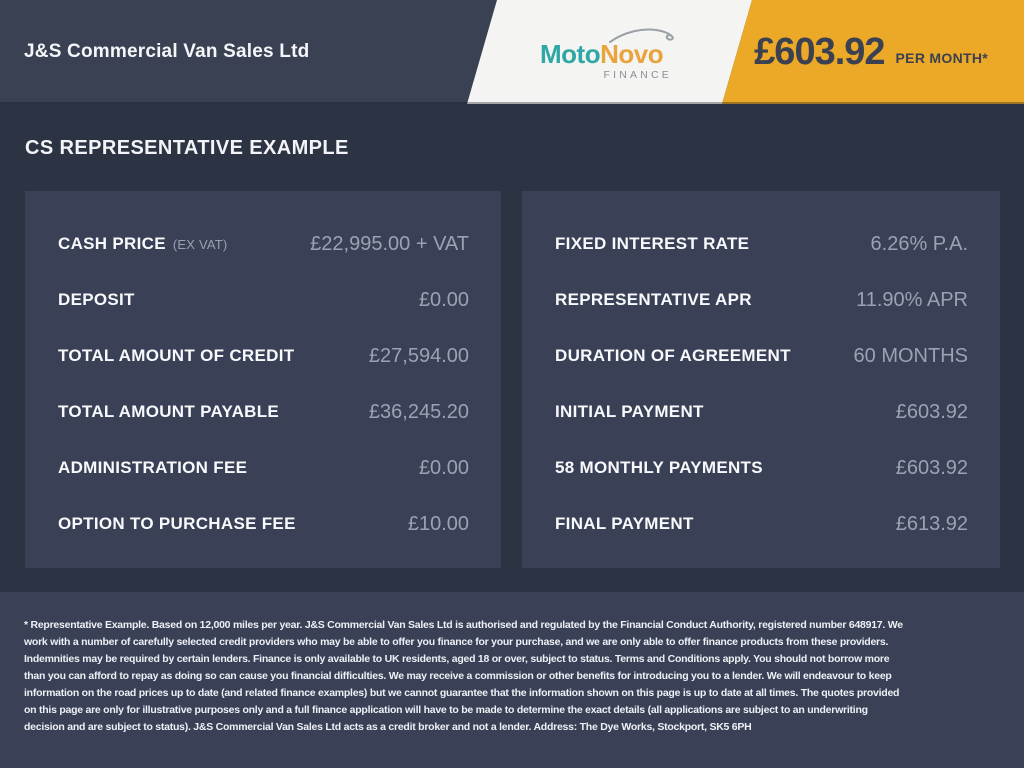 The width and height of the screenshot is (1024, 768). Describe the element at coordinates (912, 299) in the screenshot. I see `row-value: 11.90% APR` at that location.